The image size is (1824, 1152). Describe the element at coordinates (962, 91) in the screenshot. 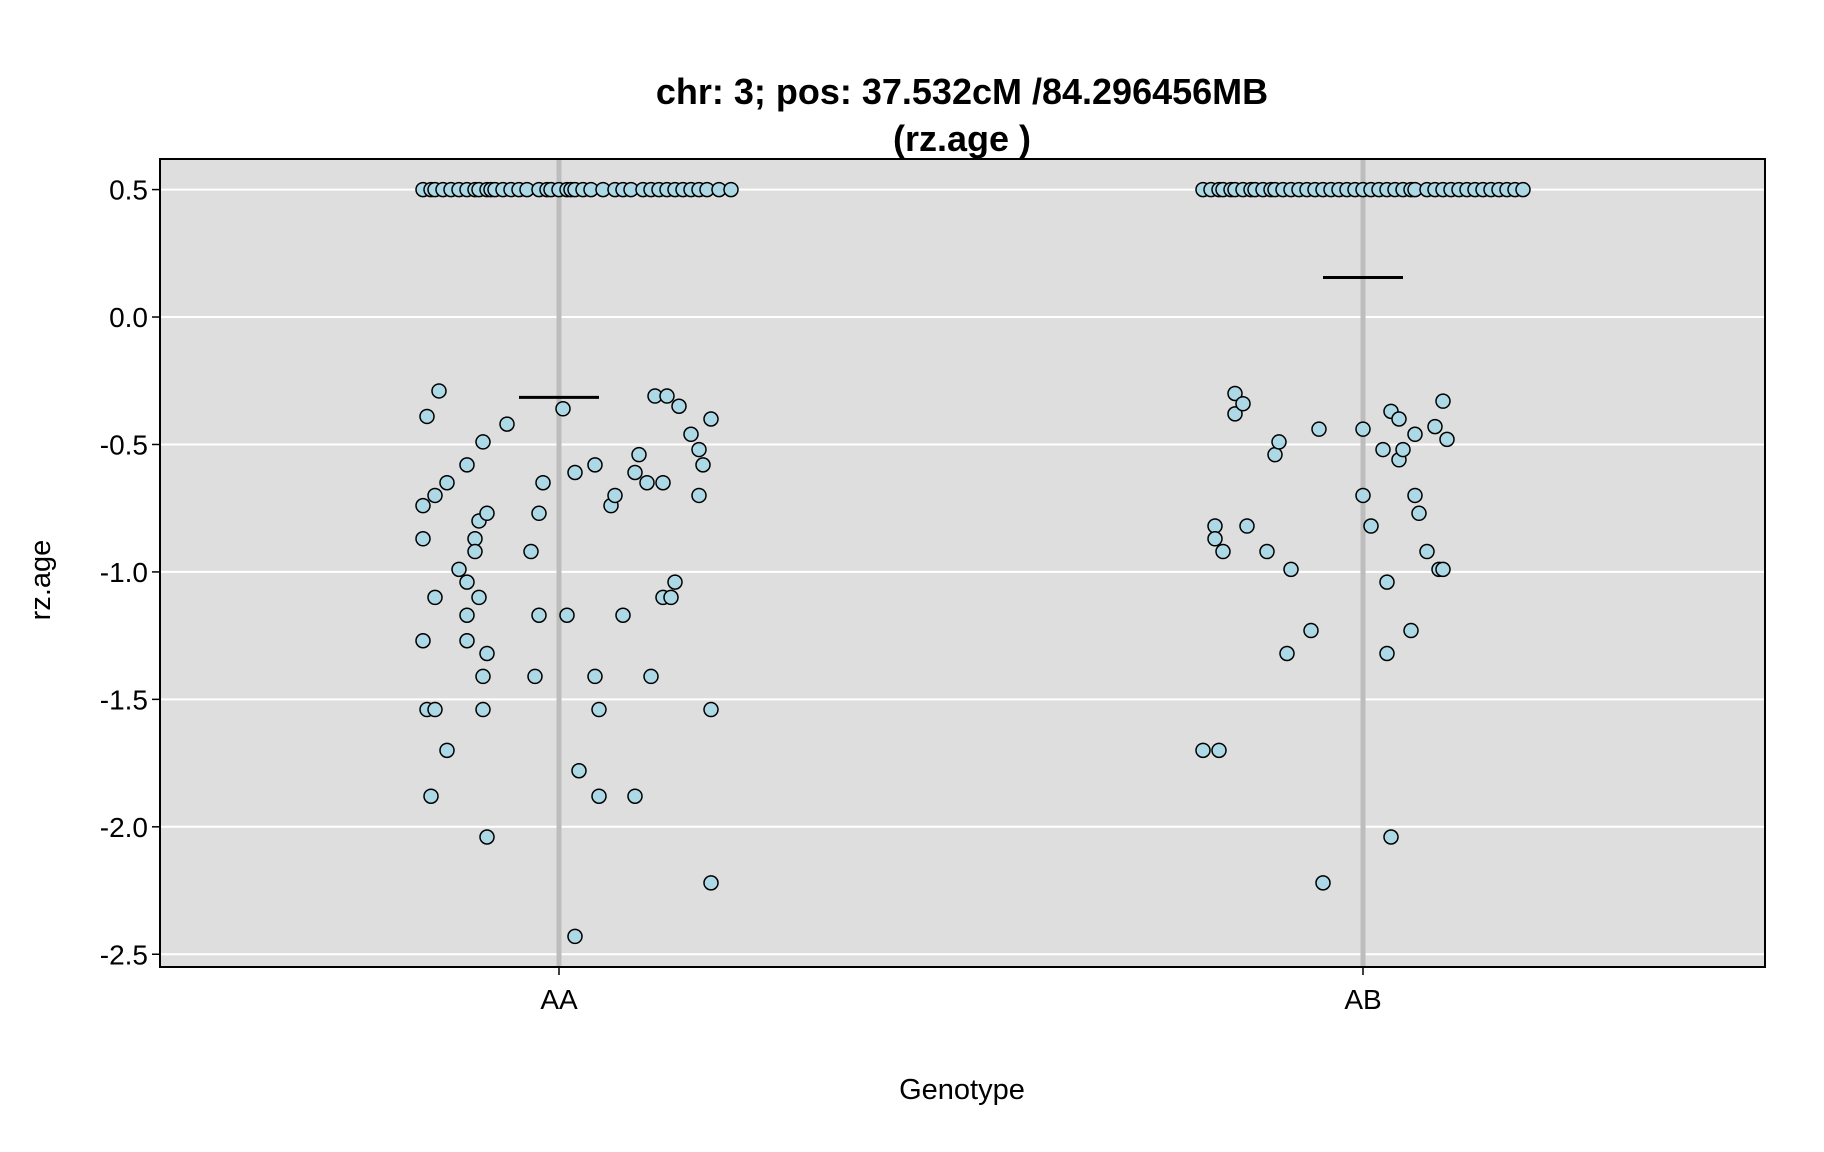

I see `chart-title: chr: 3; pos: 37.532cM /84.296456MB` at that location.